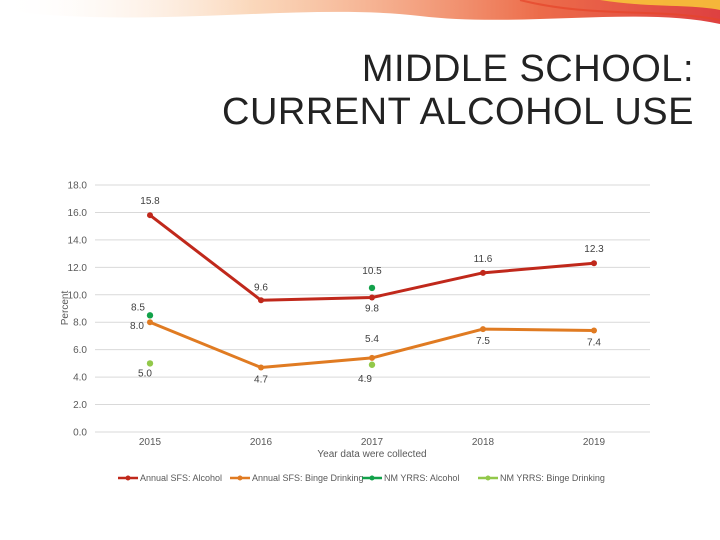 This screenshot has height=540, width=720. Describe the element at coordinates (594, 249) in the screenshot. I see `data-label: 12.3` at that location.